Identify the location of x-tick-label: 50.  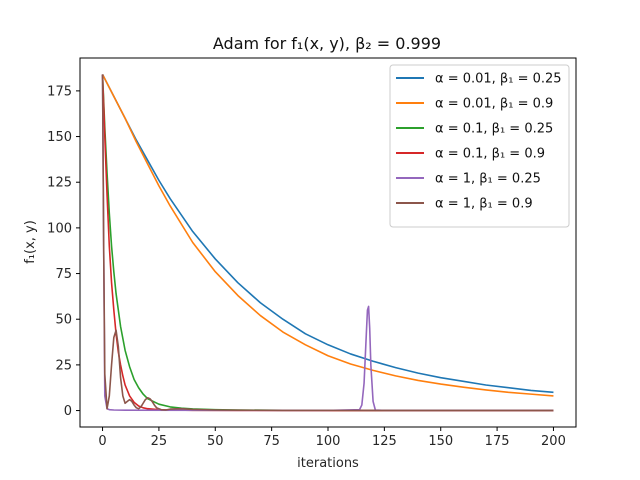
(215, 441).